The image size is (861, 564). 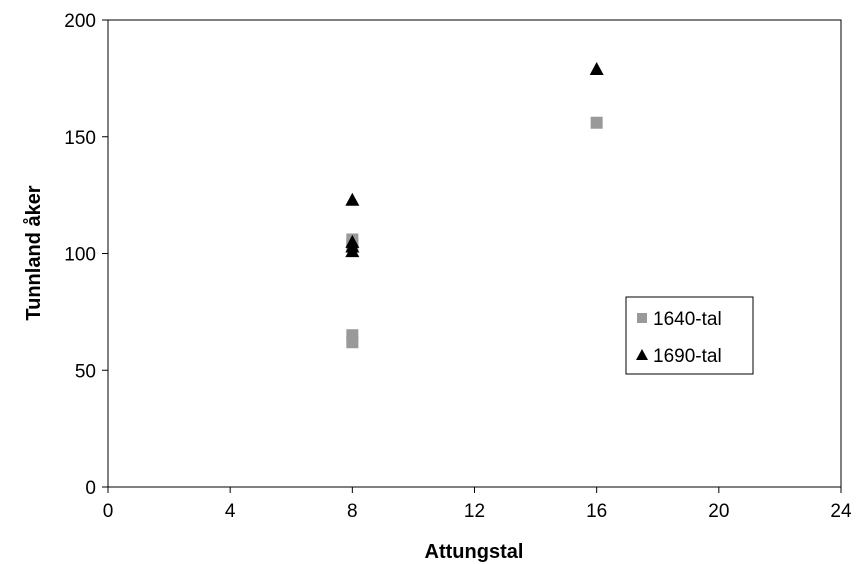 I want to click on x-tick-label: 8, so click(x=352, y=511).